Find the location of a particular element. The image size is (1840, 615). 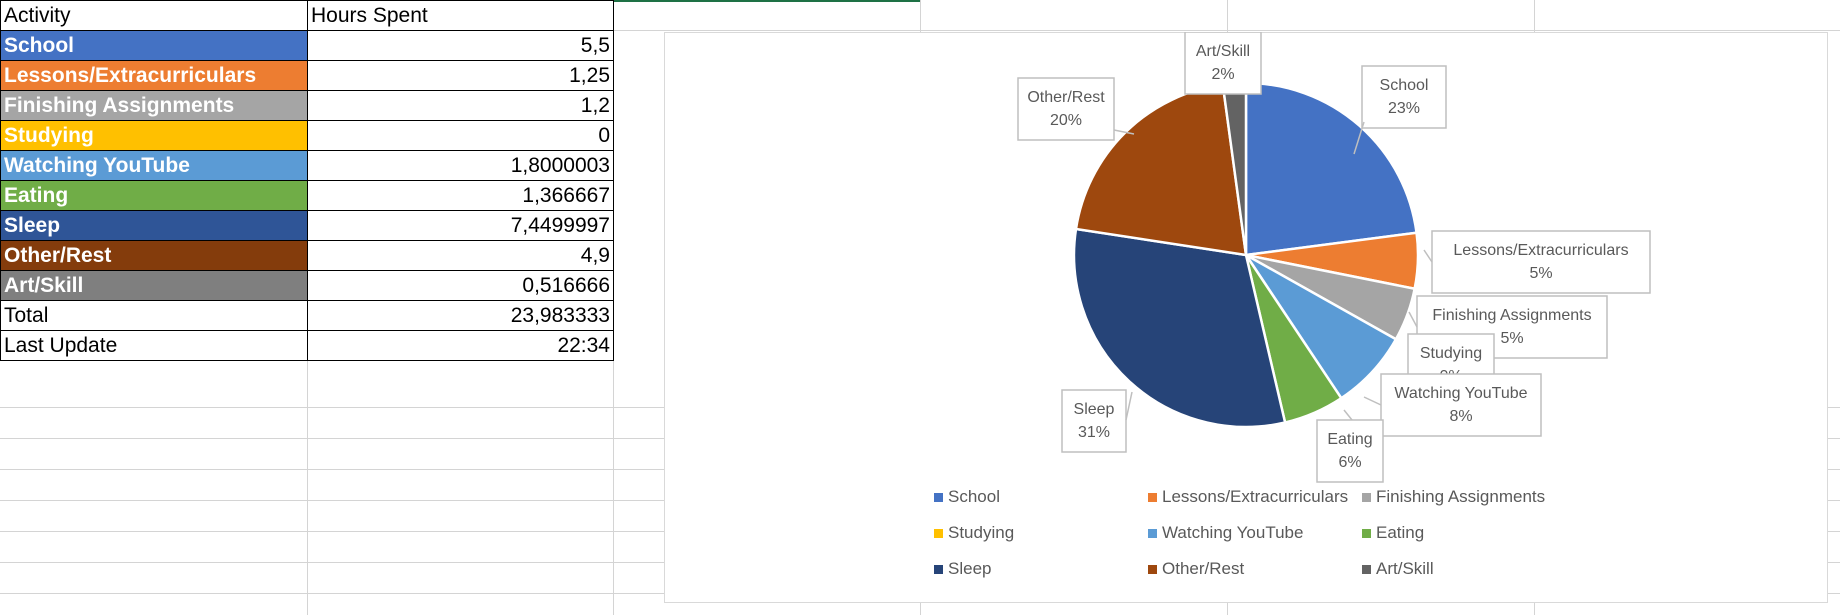

table-header-row: Activity Hours Spent is located at coordinates (307, 15).